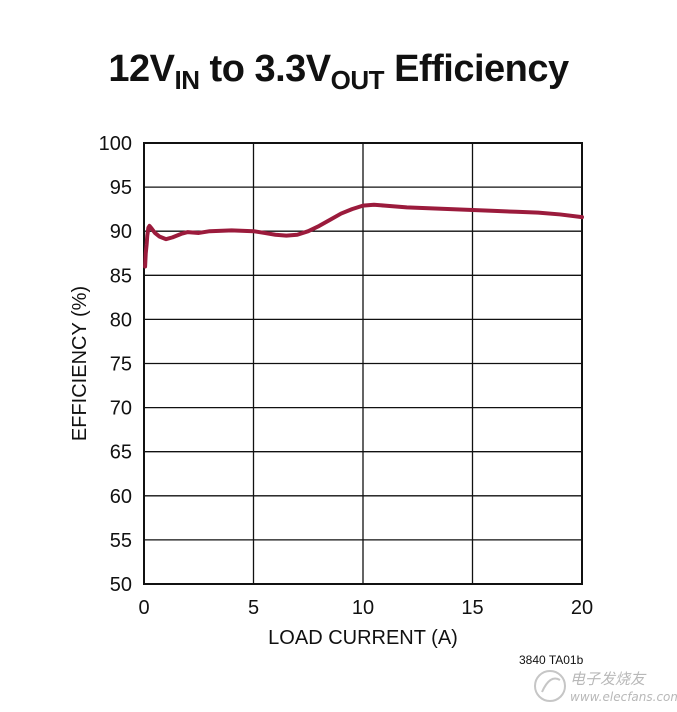  I want to click on y-tick-label: 75, so click(121, 365).